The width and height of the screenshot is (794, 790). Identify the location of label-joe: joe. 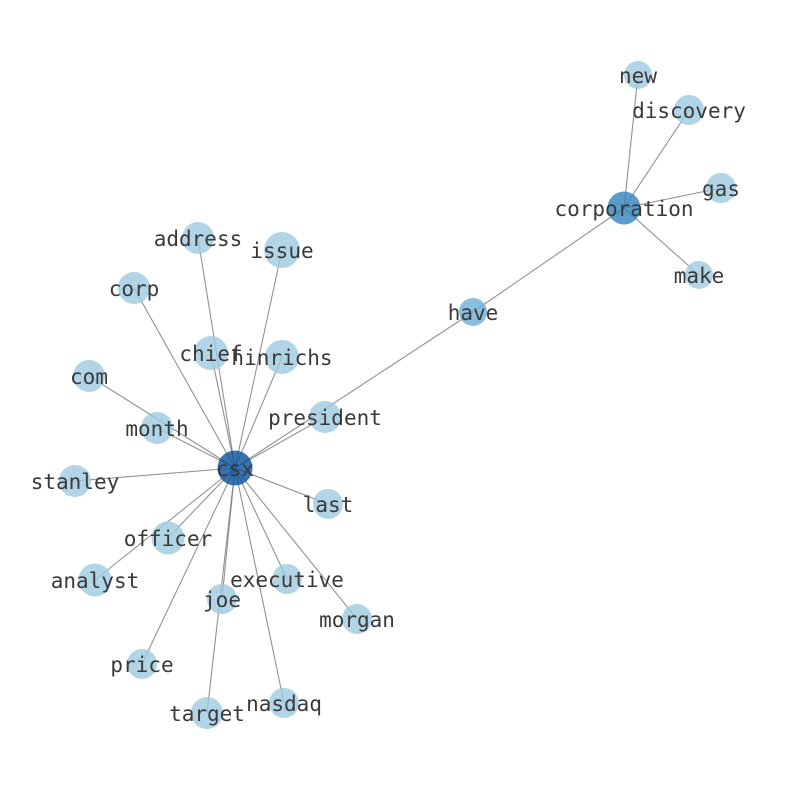
(222, 600).